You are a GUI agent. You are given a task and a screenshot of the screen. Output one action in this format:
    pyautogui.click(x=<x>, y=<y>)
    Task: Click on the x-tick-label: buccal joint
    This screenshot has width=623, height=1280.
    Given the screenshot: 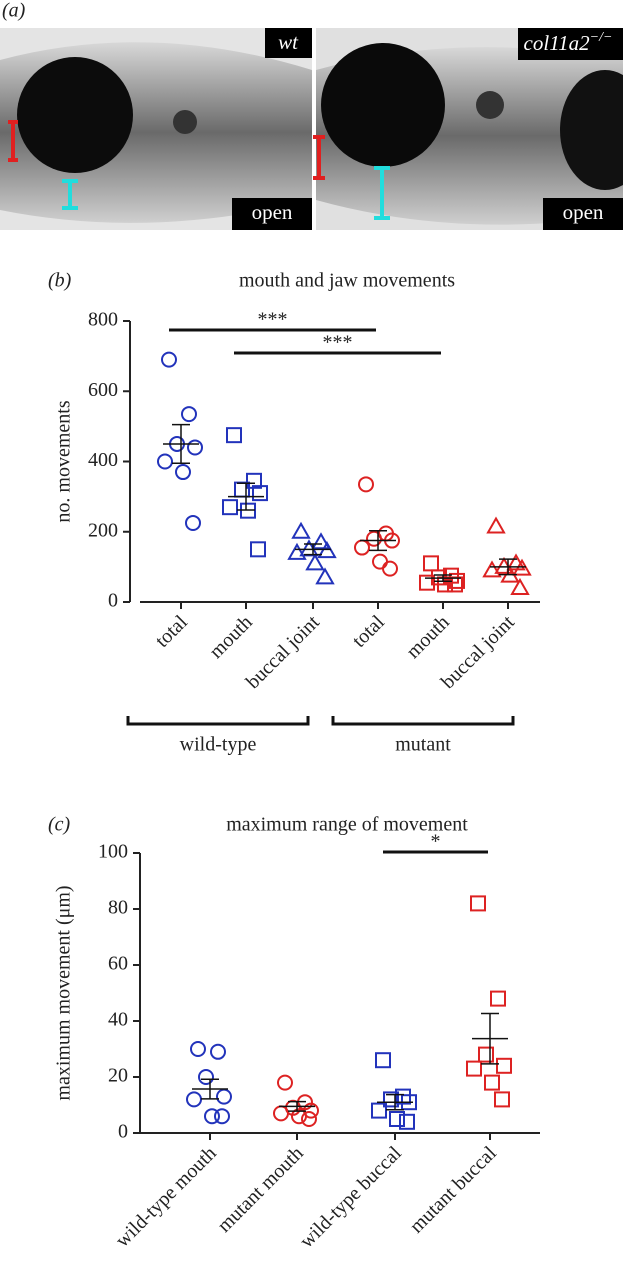 What is the action you would take?
    pyautogui.click(x=283, y=652)
    